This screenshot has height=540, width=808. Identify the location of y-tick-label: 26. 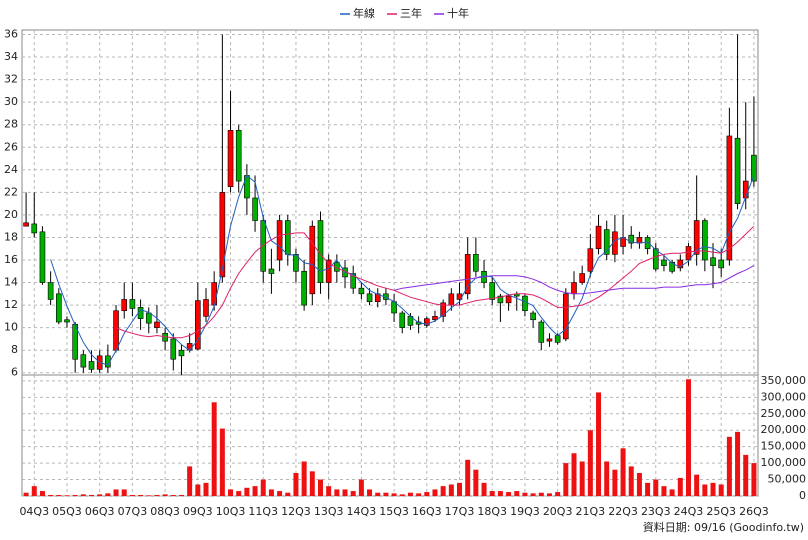
(11, 146).